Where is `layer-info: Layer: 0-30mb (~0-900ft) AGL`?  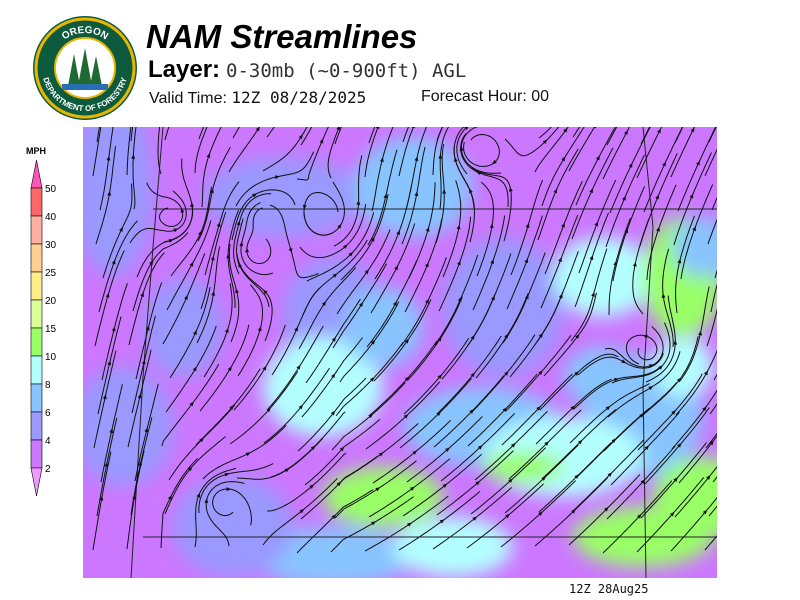 layer-info: Layer: 0-30mb (~0-900ft) AGL is located at coordinates (307, 70).